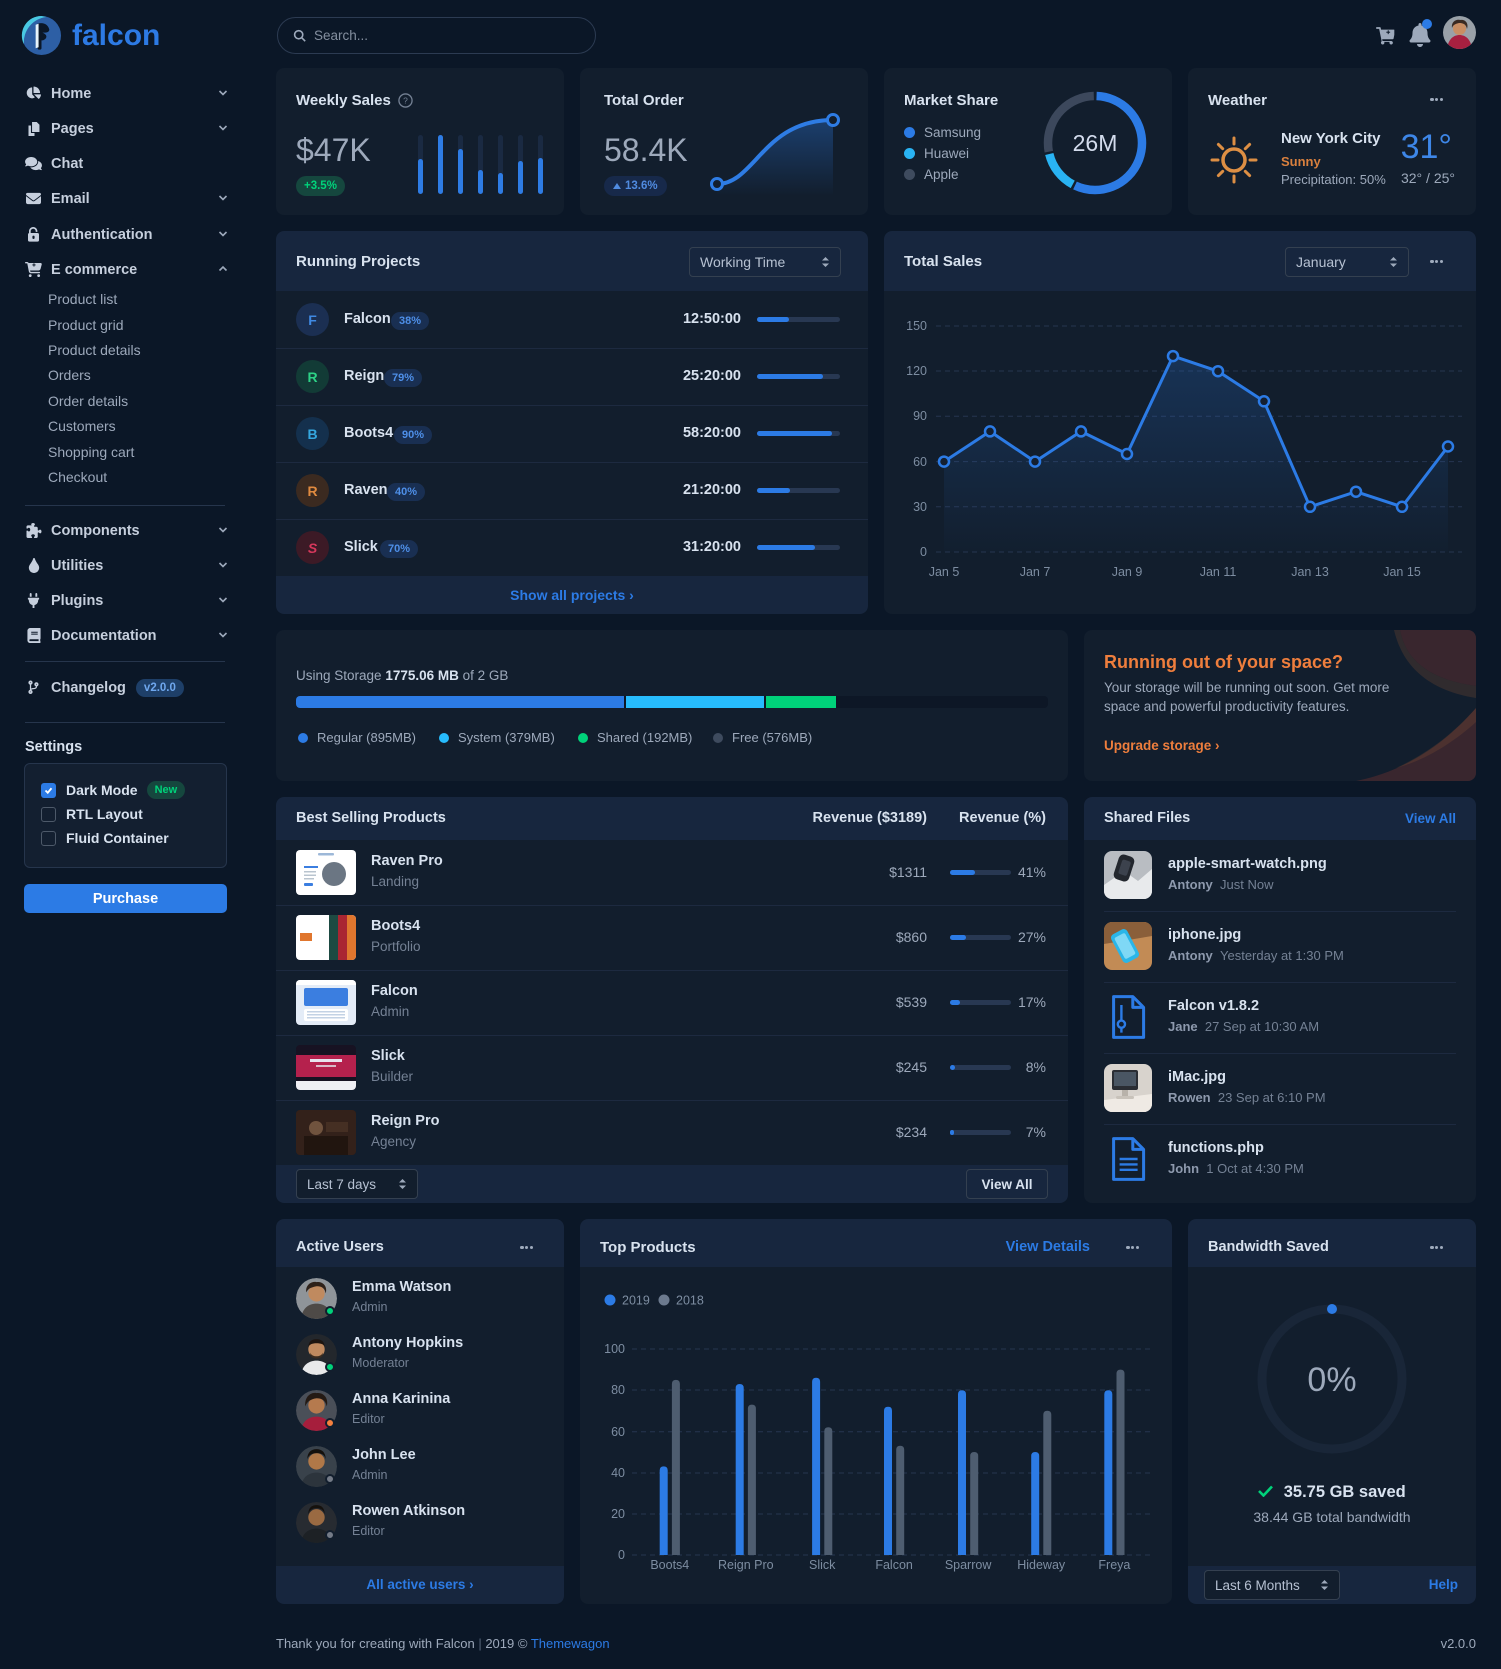  I want to click on svg-text: Boots4, so click(669, 1565).